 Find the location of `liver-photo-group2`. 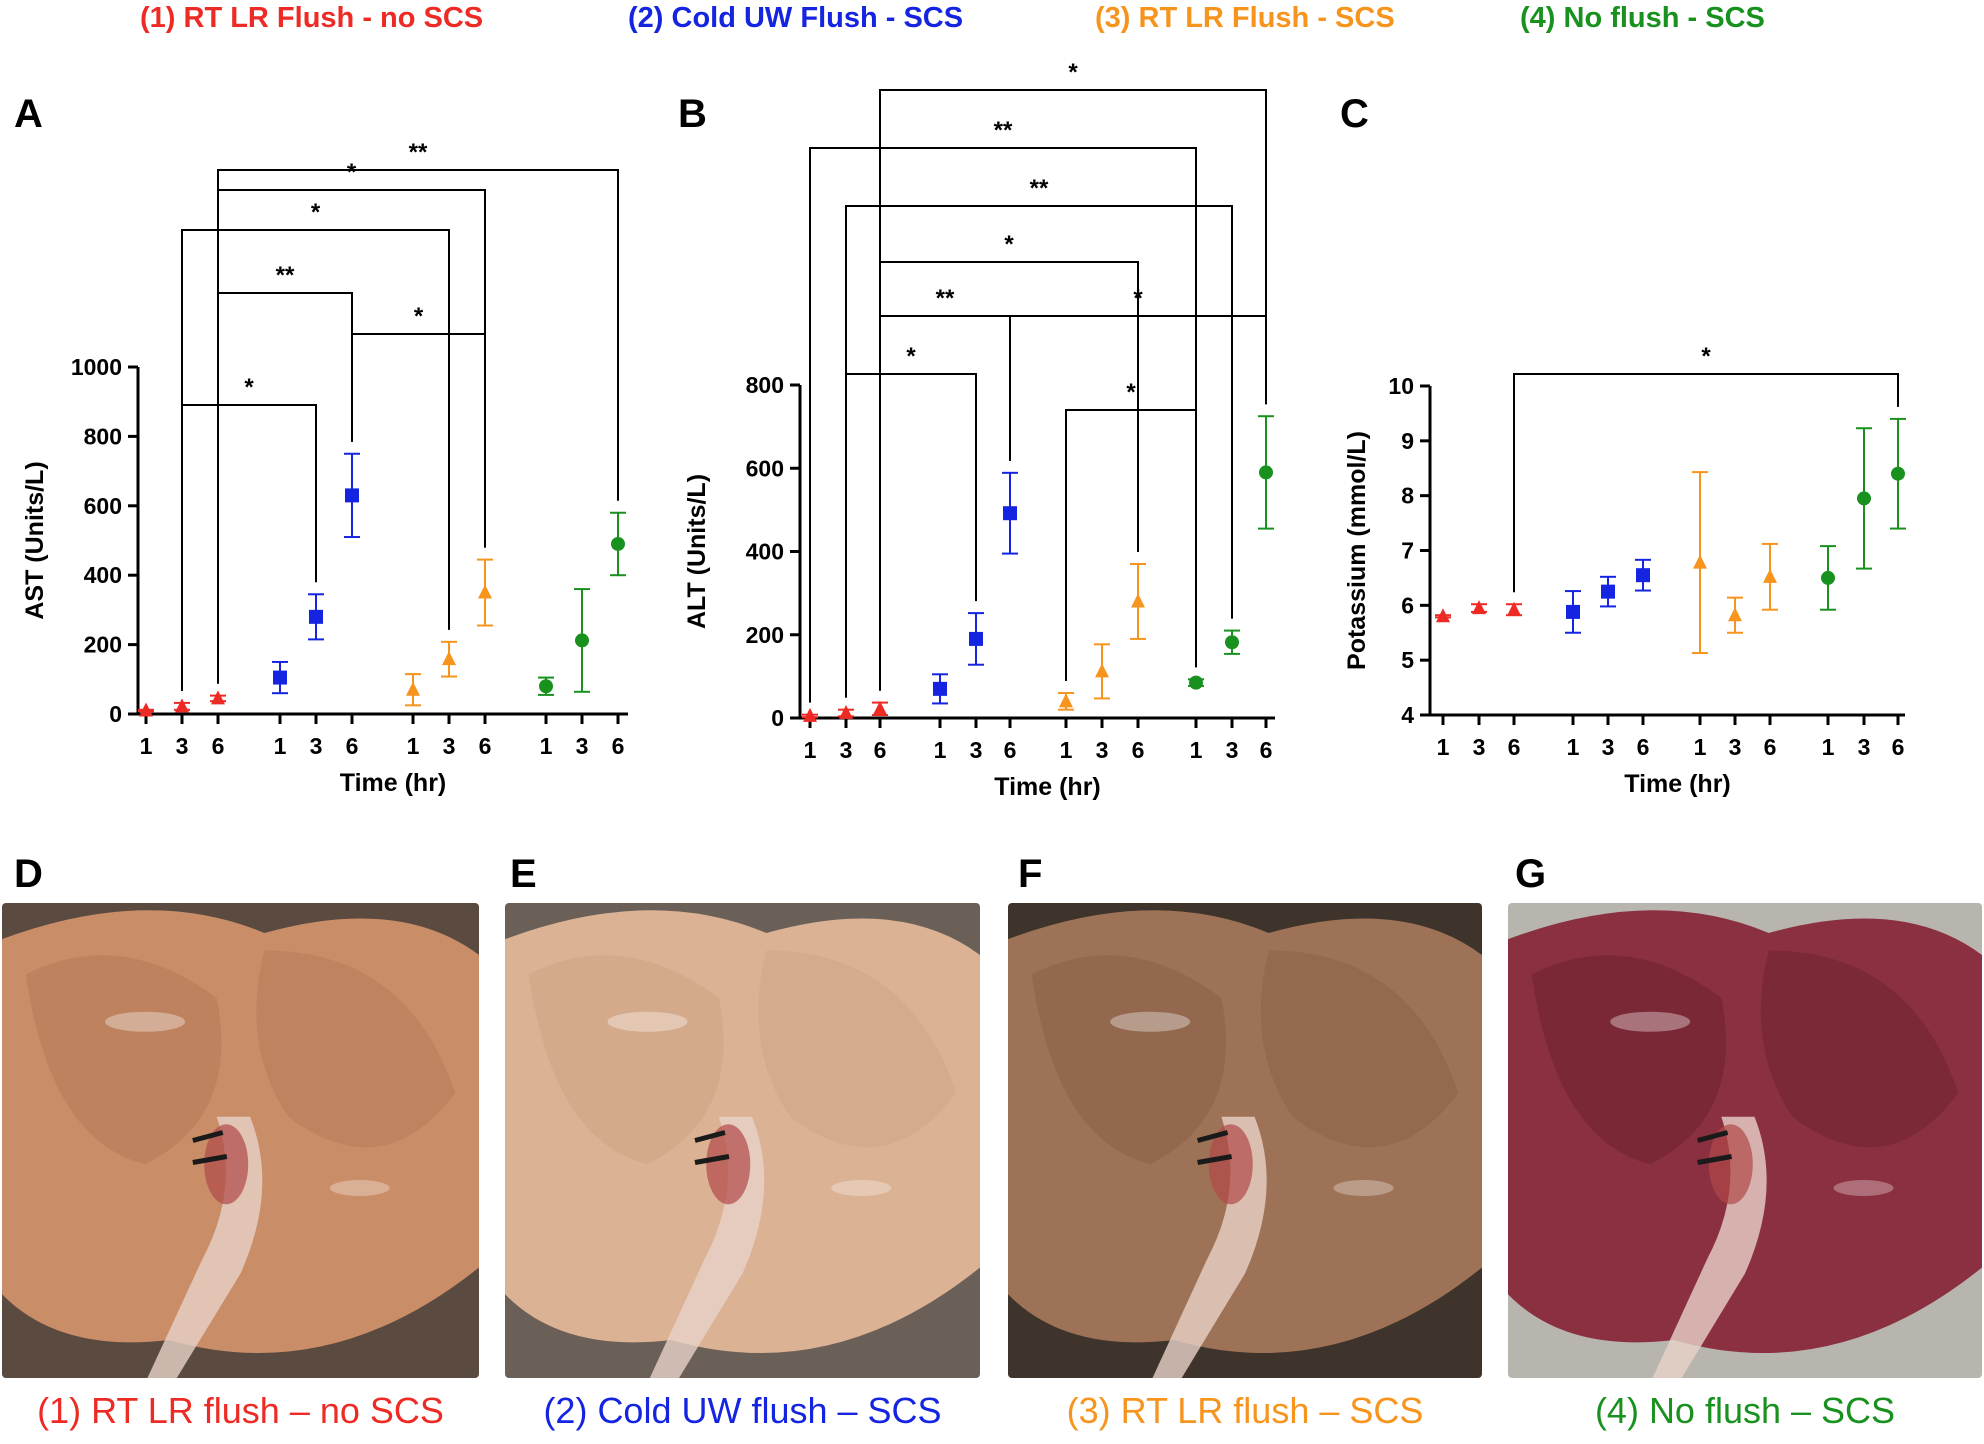

liver-photo-group2 is located at coordinates (742, 1140).